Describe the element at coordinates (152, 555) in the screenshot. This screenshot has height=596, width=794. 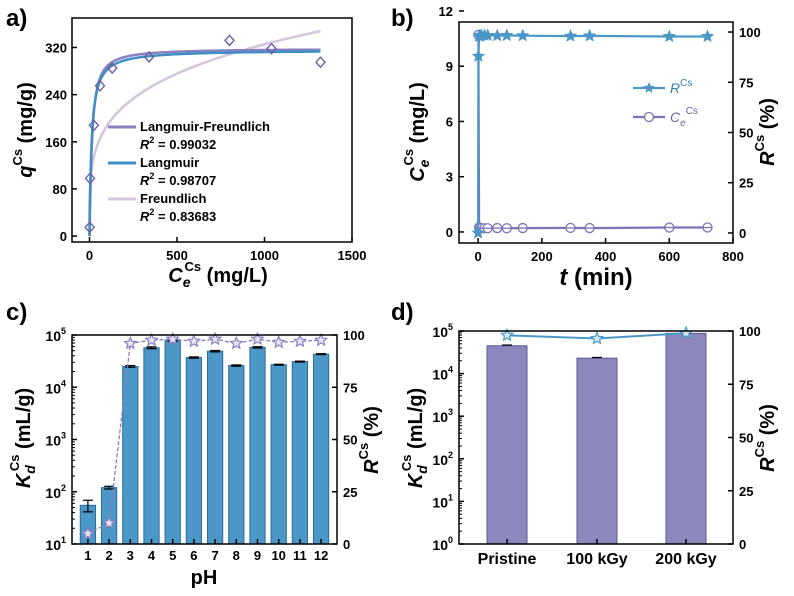
I see `x-tick-label: 4` at that location.